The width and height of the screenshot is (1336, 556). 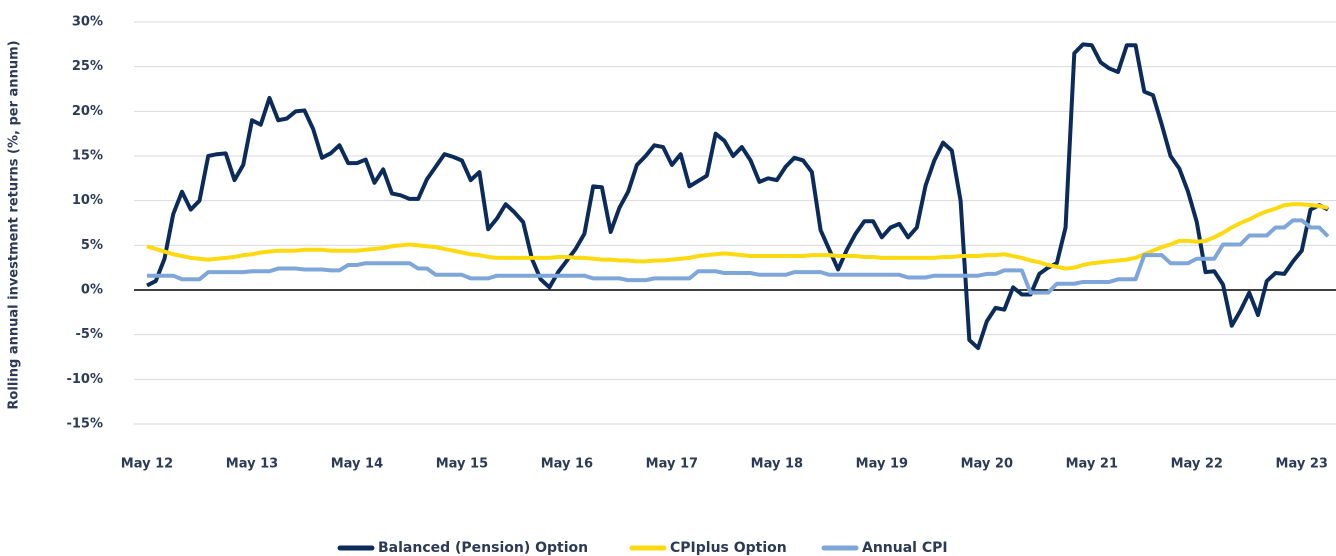 What do you see at coordinates (672, 464) in the screenshot?
I see `x-tick-label: May 17` at bounding box center [672, 464].